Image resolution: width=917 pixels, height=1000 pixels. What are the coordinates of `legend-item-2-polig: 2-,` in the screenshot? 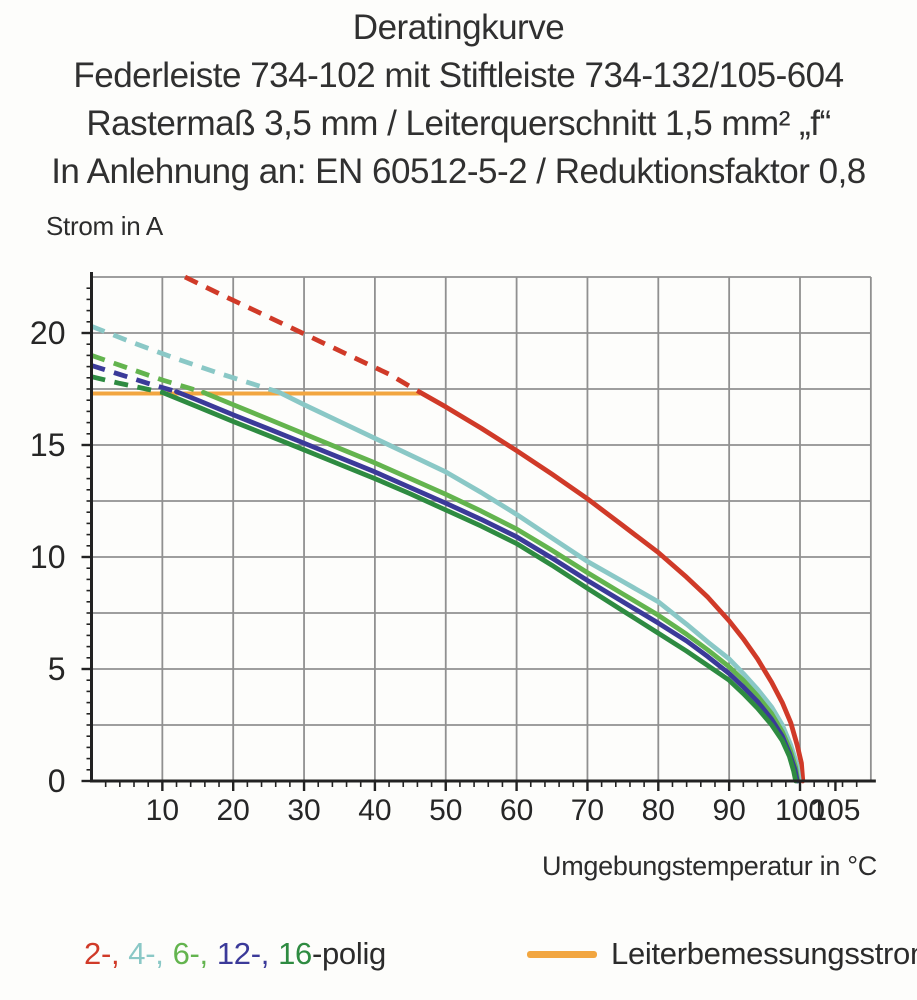 It's located at (102, 953).